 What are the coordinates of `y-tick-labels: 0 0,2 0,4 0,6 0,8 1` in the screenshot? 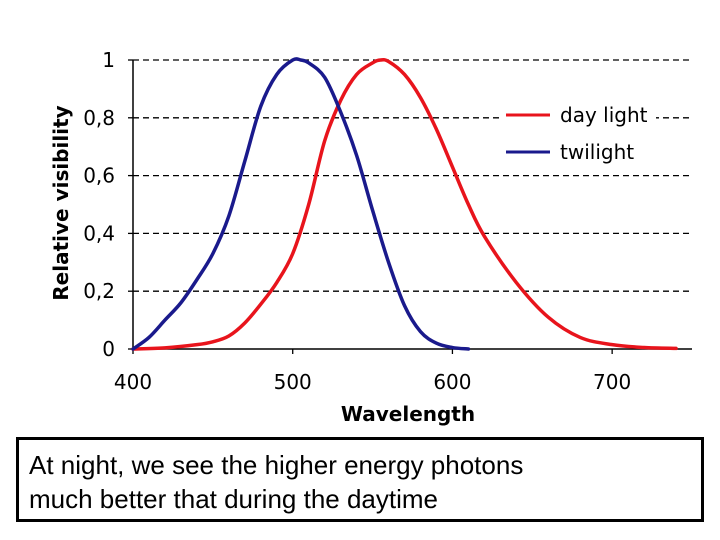 It's located at (108, 204).